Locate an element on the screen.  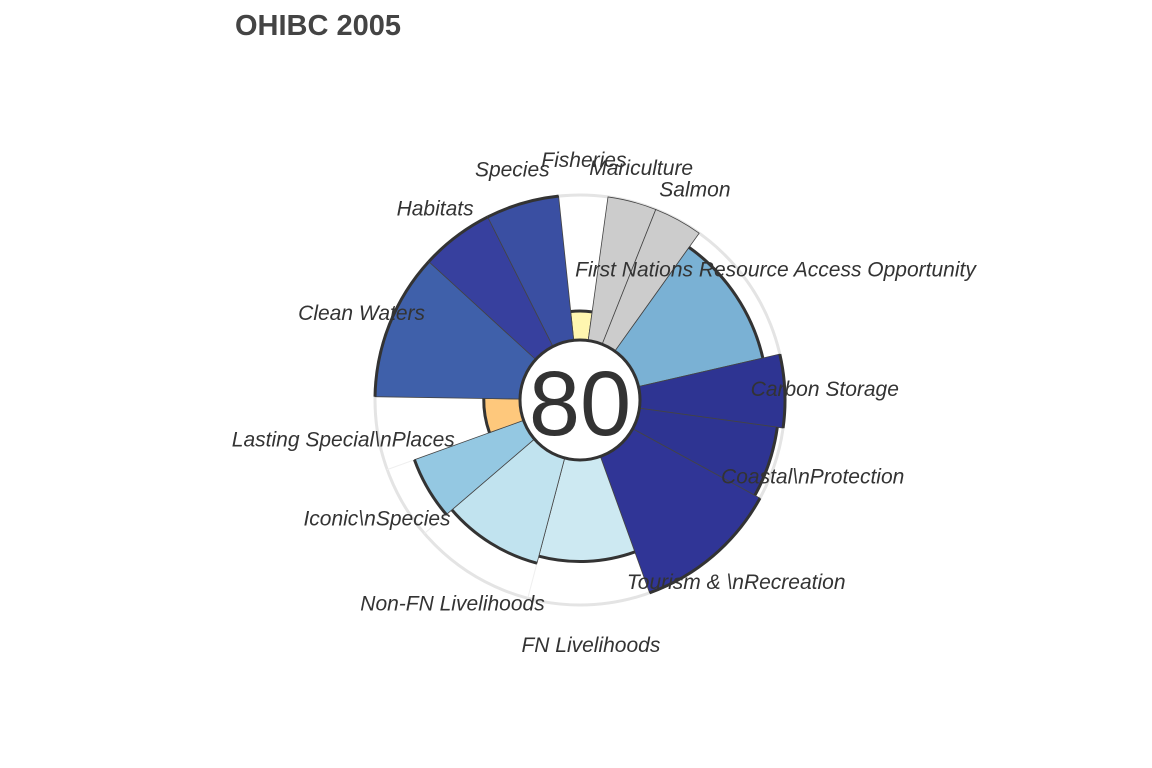
label-segment-6: Tourism & \nRecreation is located at coordinates (736, 582).